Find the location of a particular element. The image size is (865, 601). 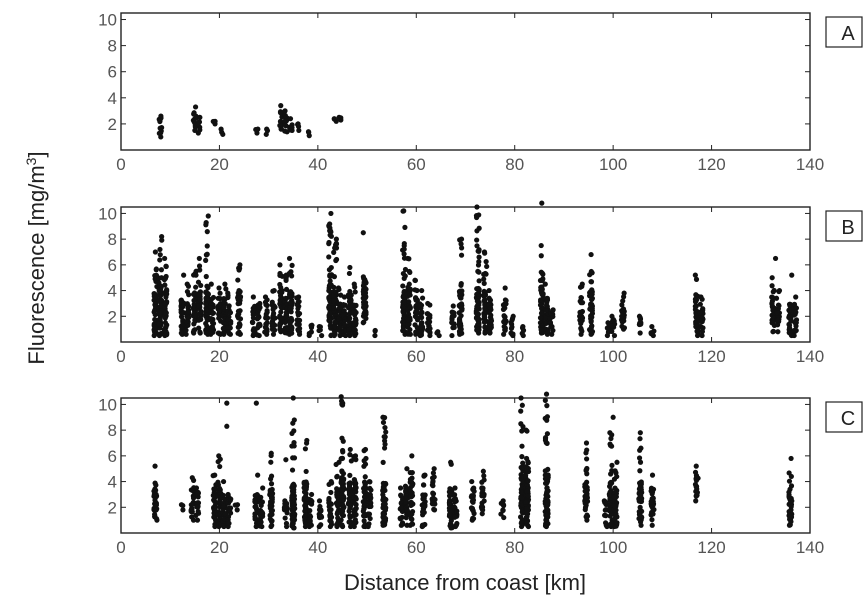

x-tick-label: 60 is located at coordinates (416, 356).